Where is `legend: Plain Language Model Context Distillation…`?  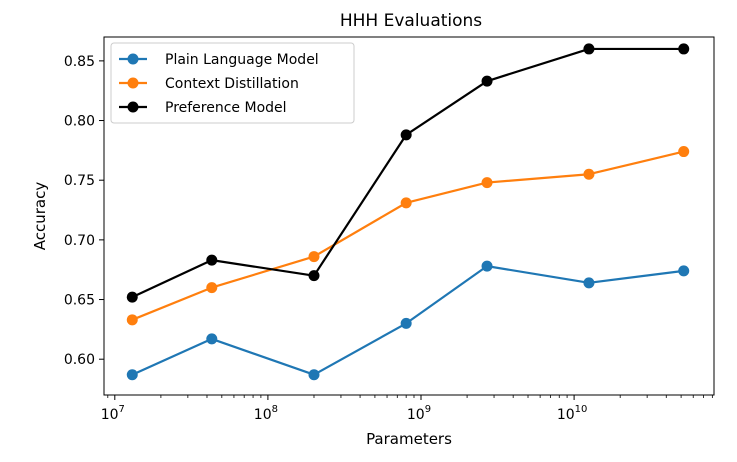 legend: Plain Language Model Context Distillation… is located at coordinates (232, 83).